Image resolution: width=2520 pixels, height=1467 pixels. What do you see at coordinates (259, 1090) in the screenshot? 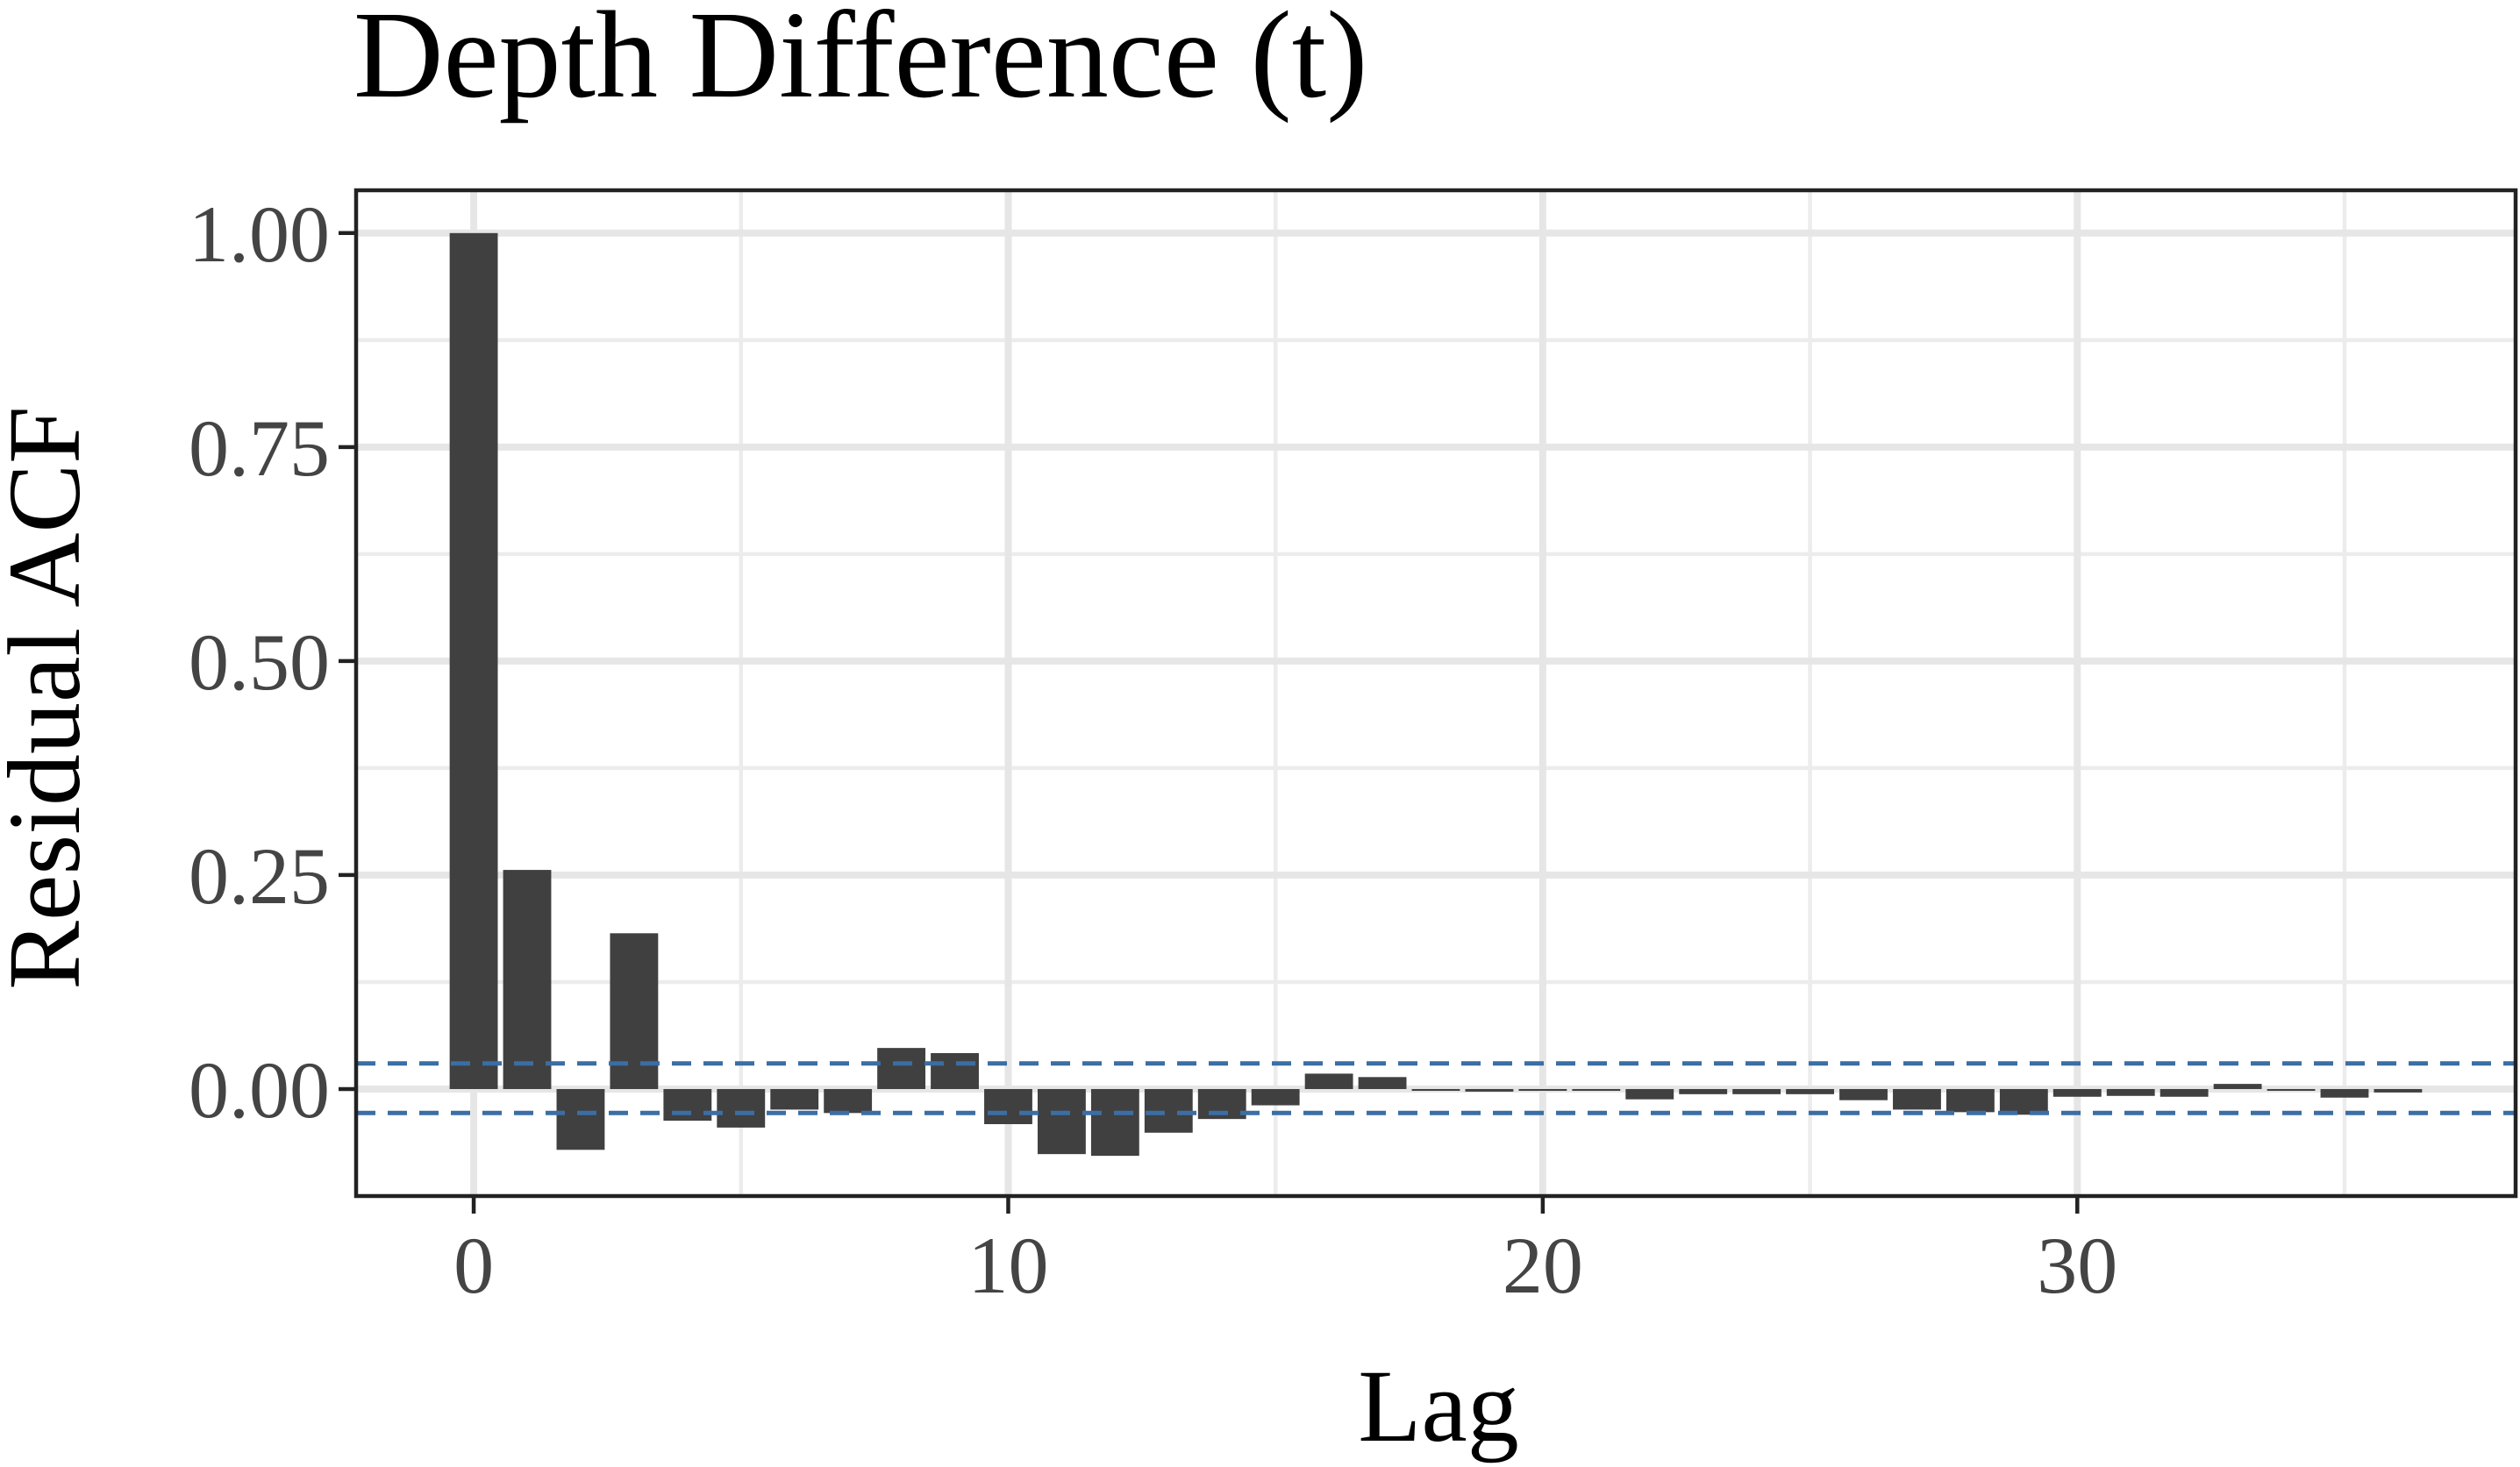
I see `y-tick-label: 0.00` at bounding box center [259, 1090].